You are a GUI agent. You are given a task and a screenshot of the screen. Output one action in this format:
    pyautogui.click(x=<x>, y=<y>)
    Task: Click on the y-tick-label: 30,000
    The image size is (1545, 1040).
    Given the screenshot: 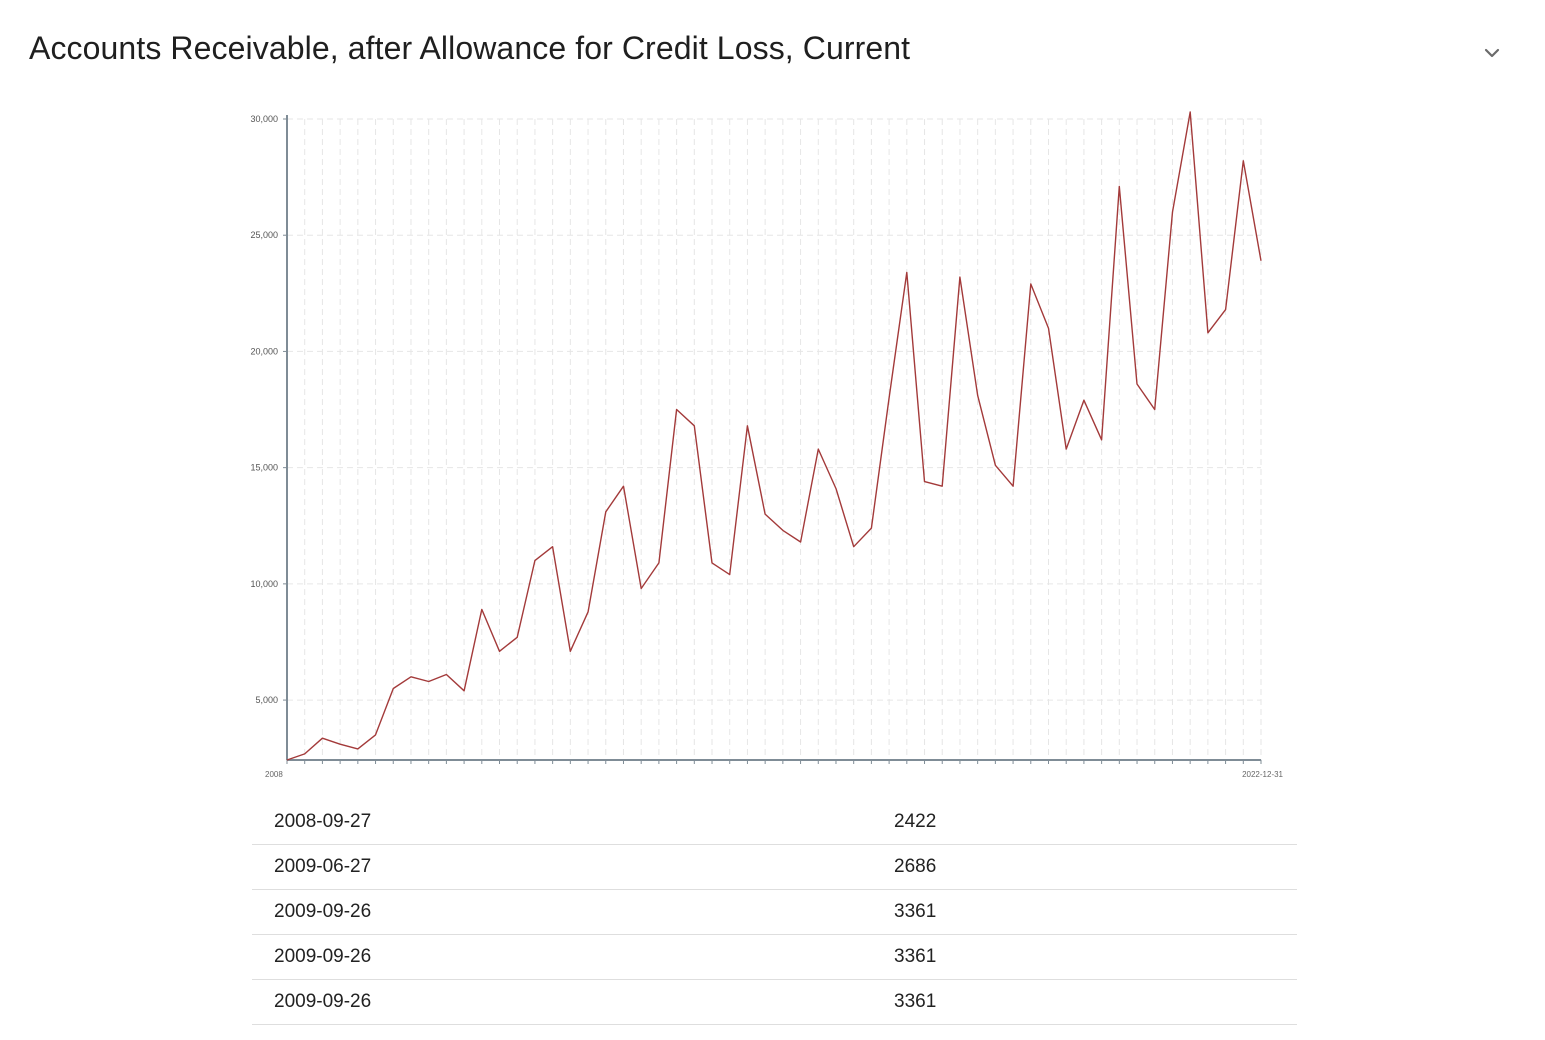 What is the action you would take?
    pyautogui.click(x=264, y=119)
    